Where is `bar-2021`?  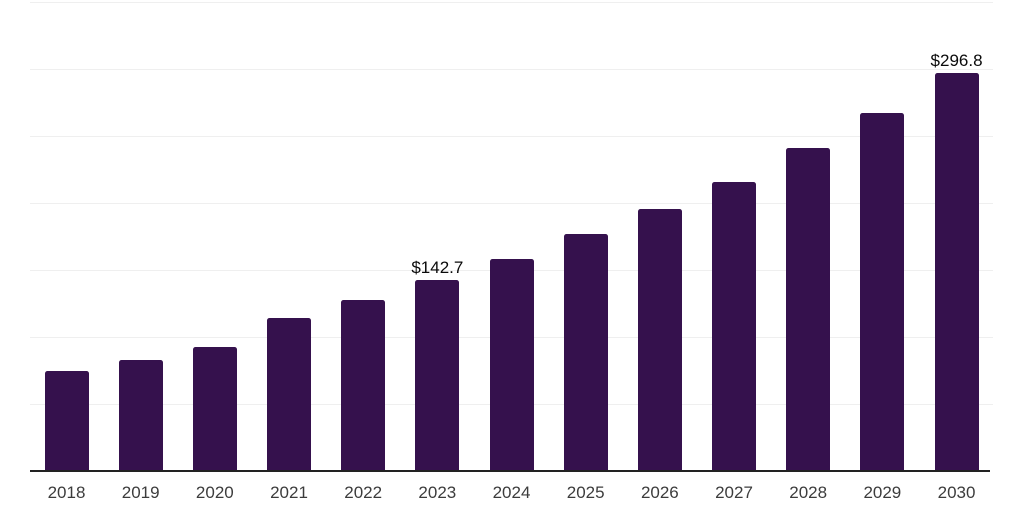 bar-2021 is located at coordinates (289, 394).